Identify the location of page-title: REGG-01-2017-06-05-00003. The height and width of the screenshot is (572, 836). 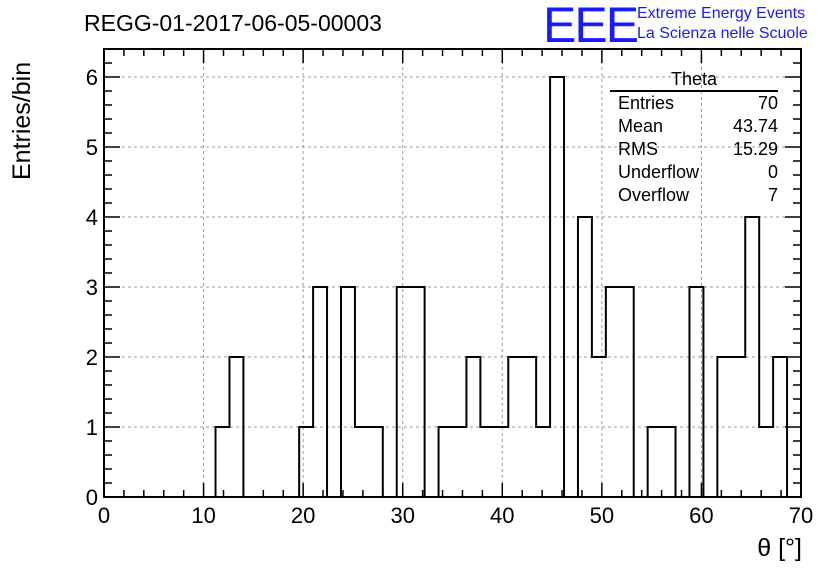
(233, 23).